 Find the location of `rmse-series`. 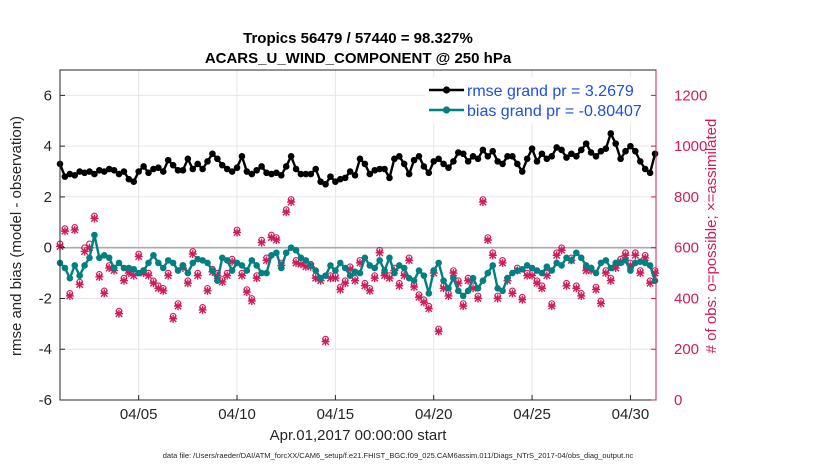

rmse-series is located at coordinates (357, 159).